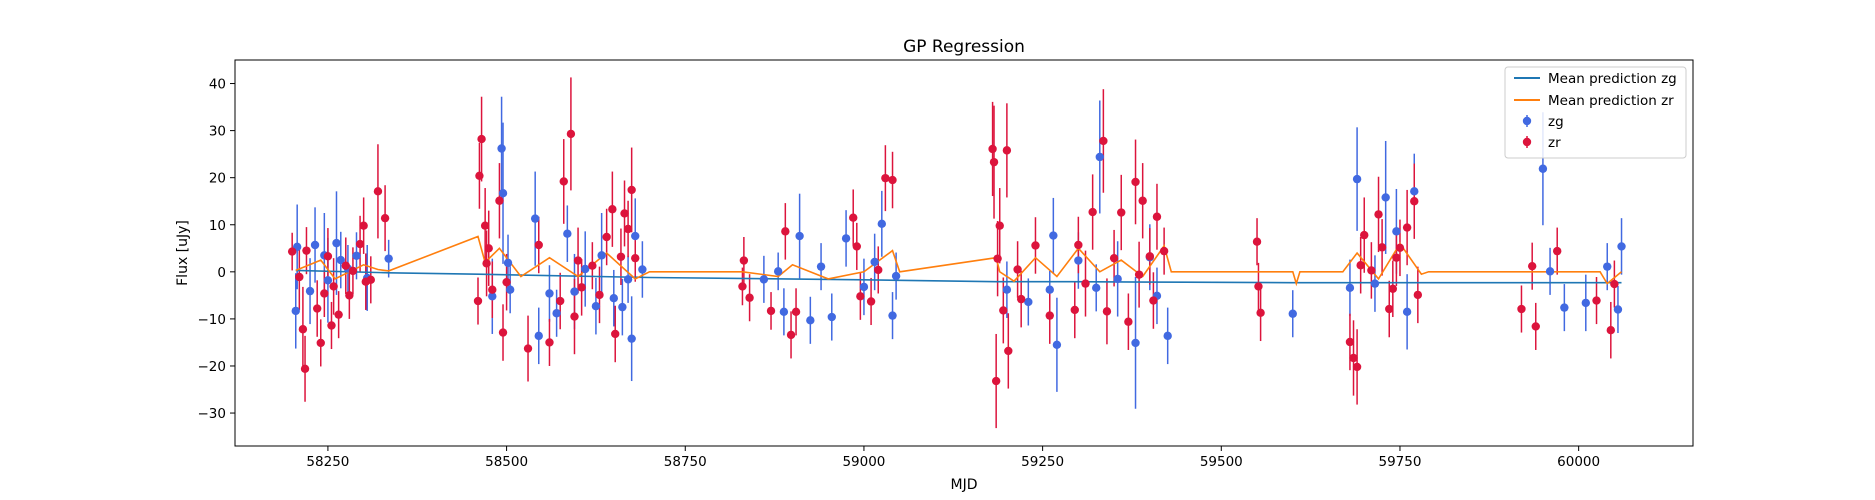  What do you see at coordinates (958, 276) in the screenshot?
I see `series-line-mean-prediction-zg` at bounding box center [958, 276].